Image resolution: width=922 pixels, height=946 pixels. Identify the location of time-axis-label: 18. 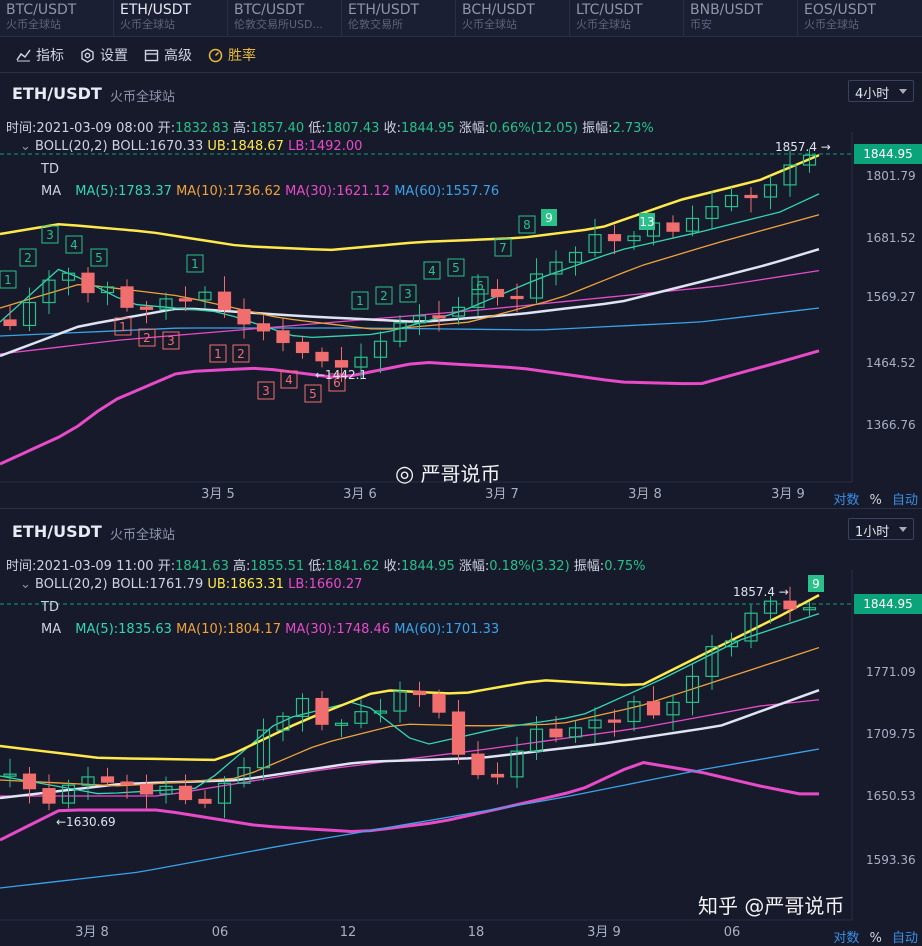
(476, 932).